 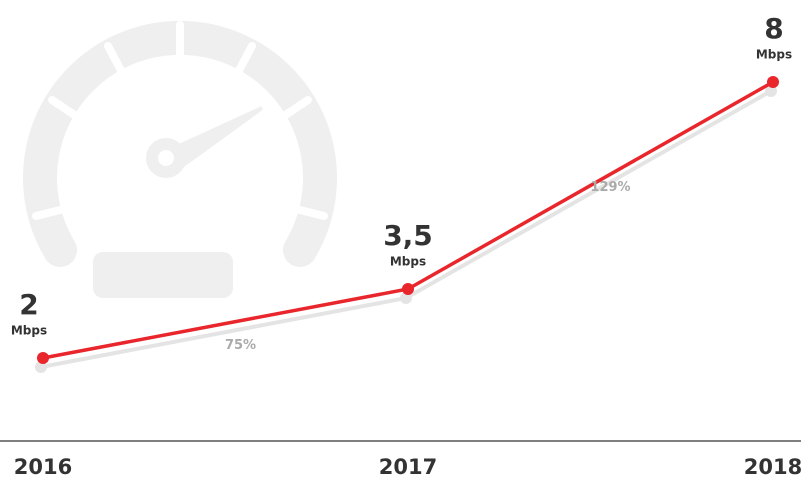 I want to click on gauge-display, so click(x=163, y=275).